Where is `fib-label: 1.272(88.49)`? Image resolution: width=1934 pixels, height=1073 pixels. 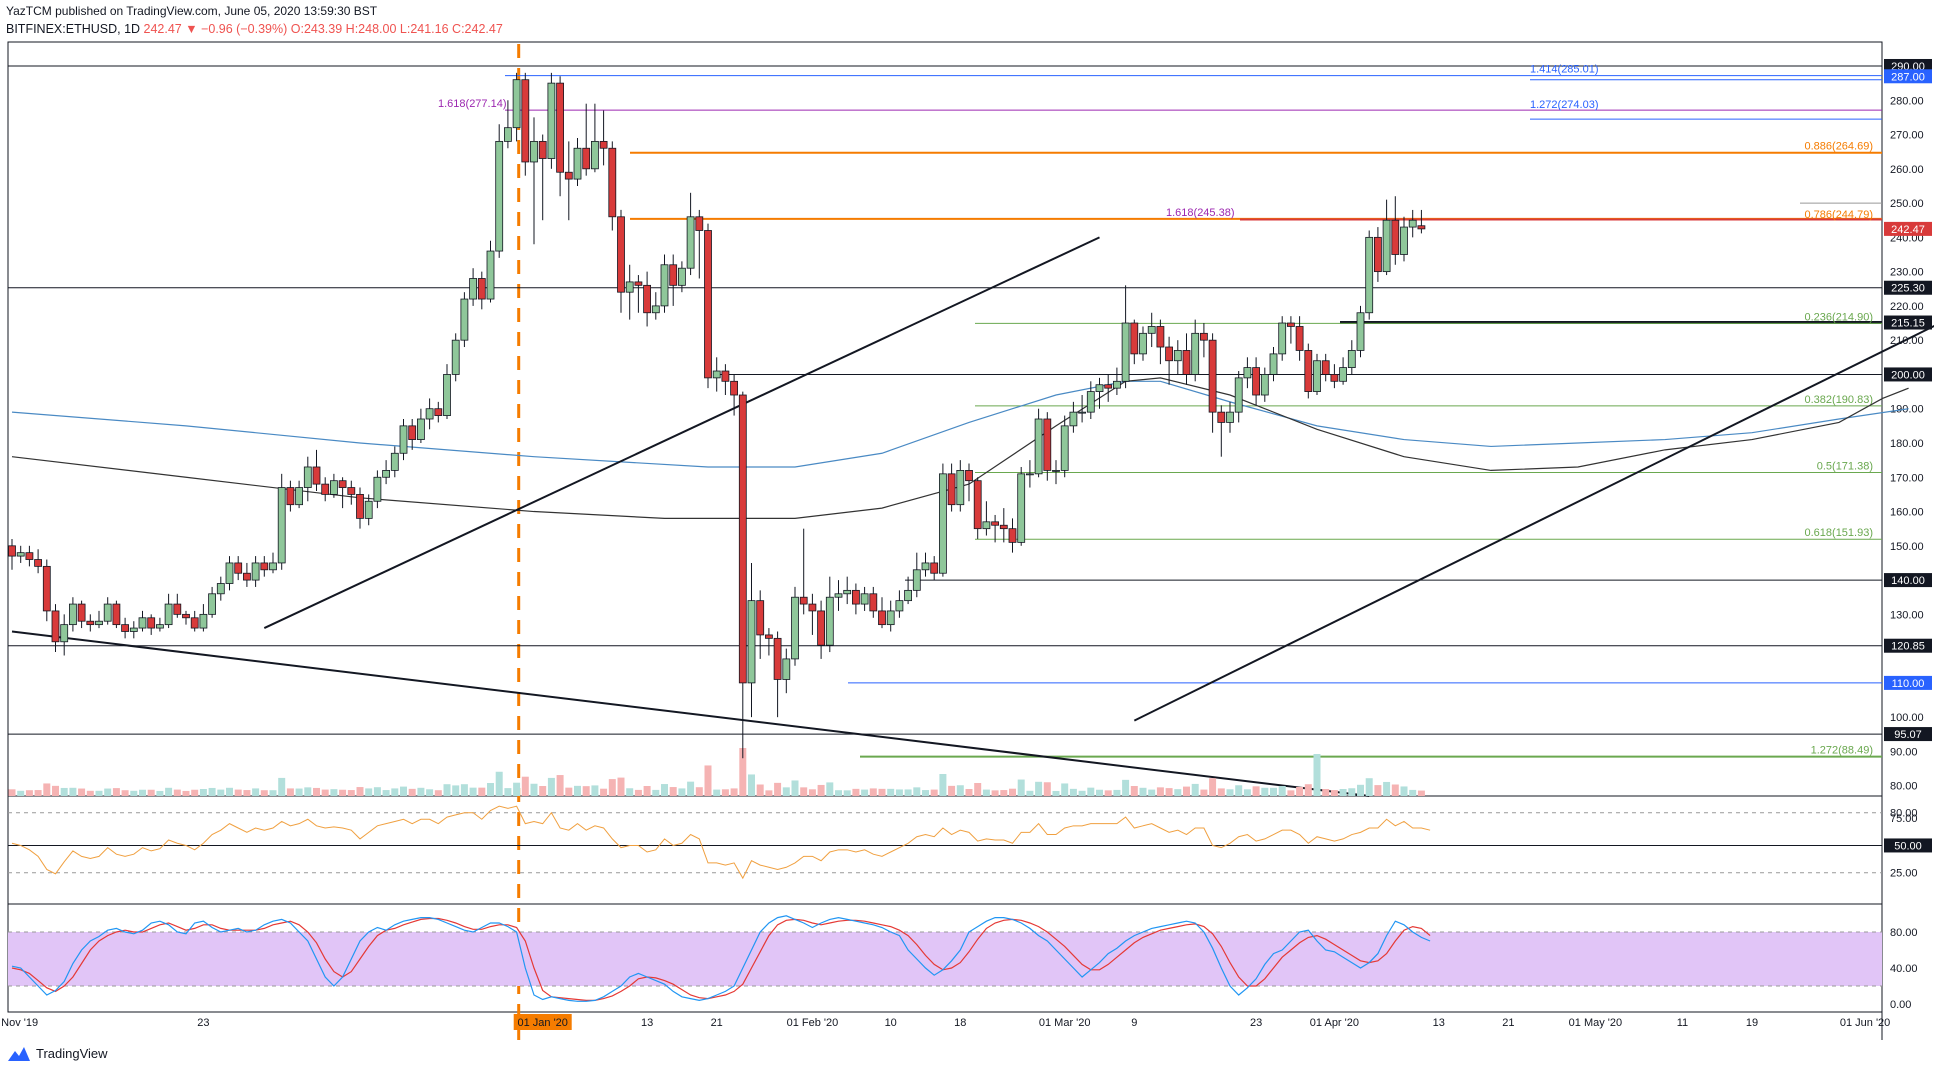
fib-label: 1.272(88.49) is located at coordinates (1842, 751).